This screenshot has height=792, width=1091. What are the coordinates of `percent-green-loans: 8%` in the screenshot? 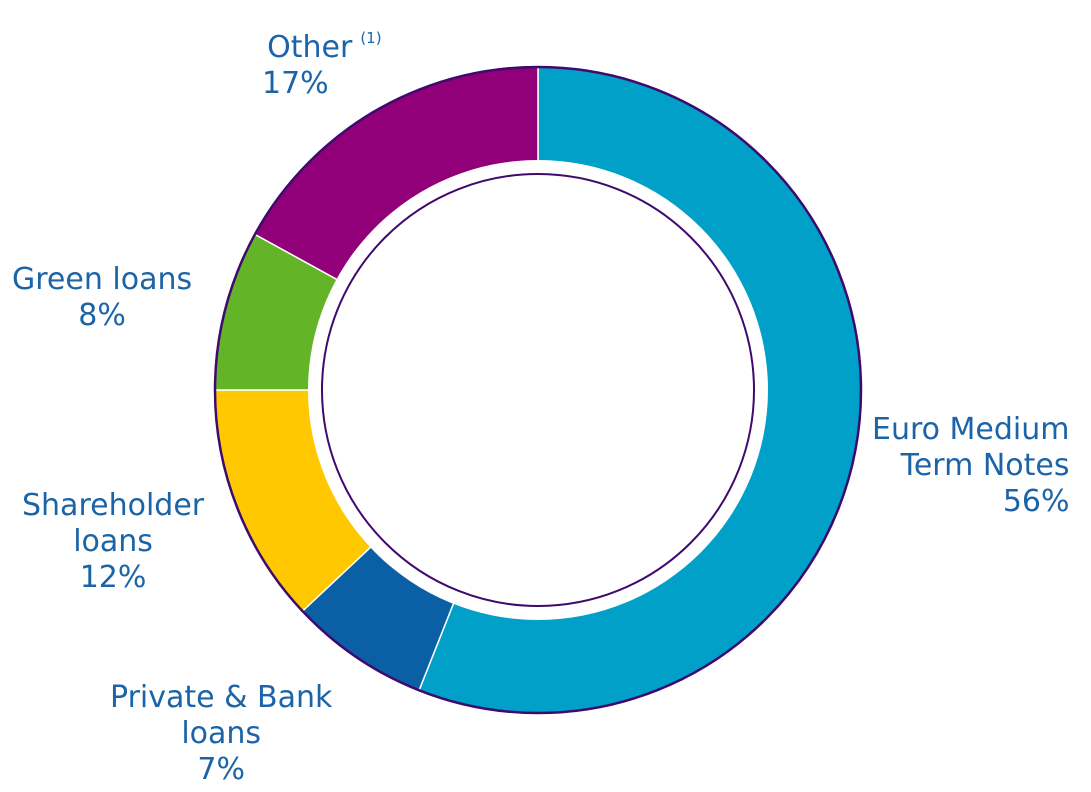 It's located at (102, 315).